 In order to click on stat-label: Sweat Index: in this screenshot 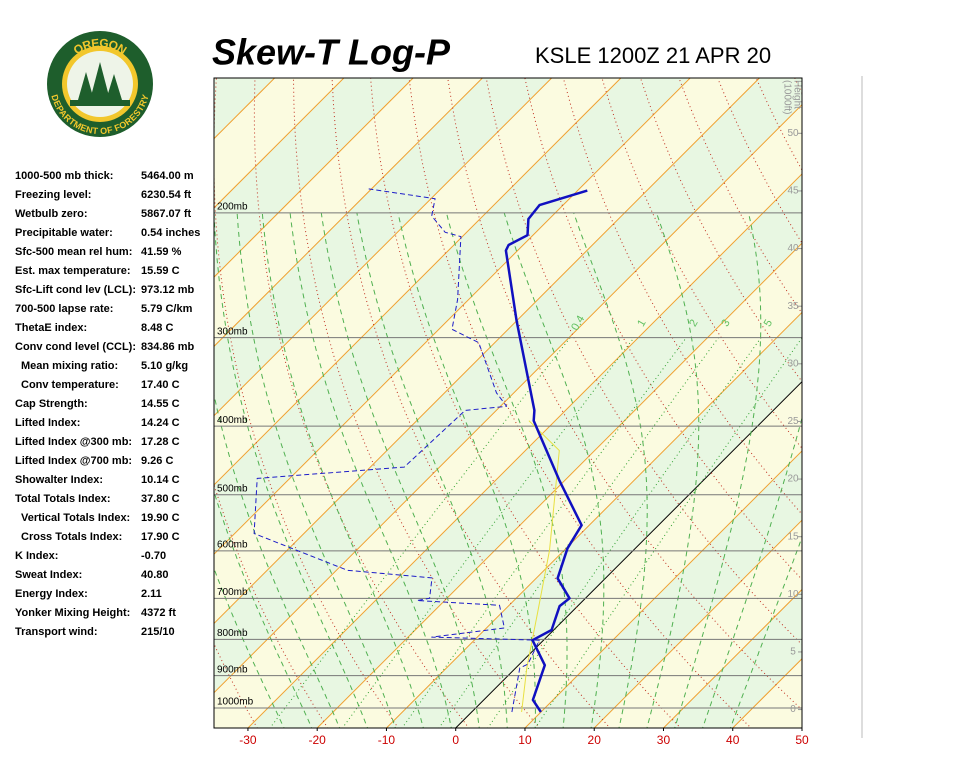, I will do `click(49, 575)`.